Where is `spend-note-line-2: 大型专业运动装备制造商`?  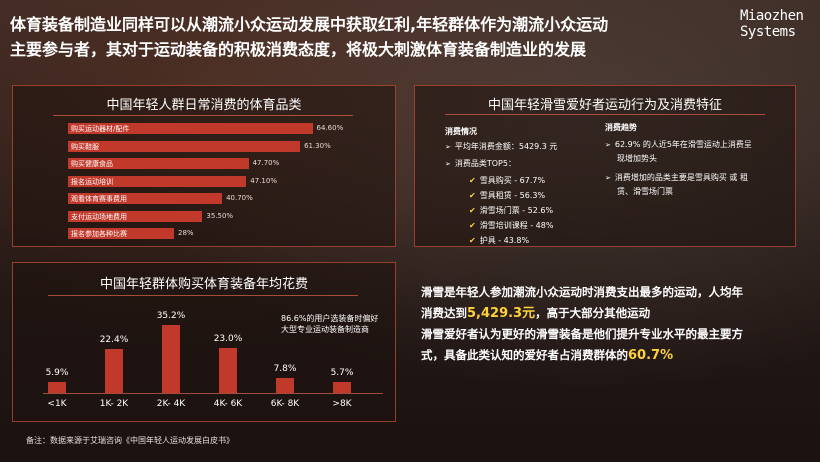
spend-note-line-2: 大型专业运动装备制造商 is located at coordinates (325, 329).